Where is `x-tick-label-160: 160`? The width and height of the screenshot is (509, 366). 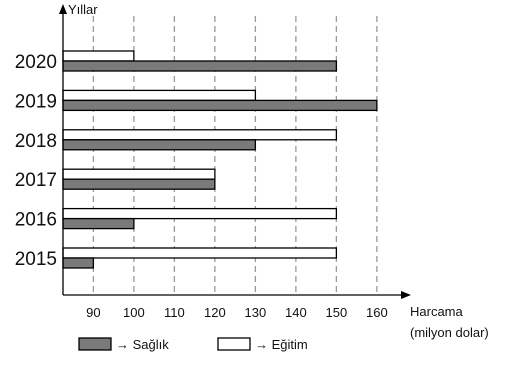
x-tick-label-160: 160 is located at coordinates (377, 312).